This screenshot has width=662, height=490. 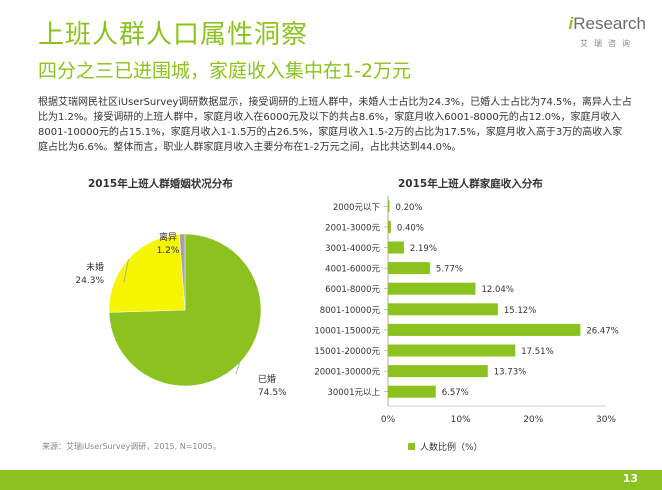 What do you see at coordinates (331, 480) in the screenshot?
I see `footer-bar: 13` at bounding box center [331, 480].